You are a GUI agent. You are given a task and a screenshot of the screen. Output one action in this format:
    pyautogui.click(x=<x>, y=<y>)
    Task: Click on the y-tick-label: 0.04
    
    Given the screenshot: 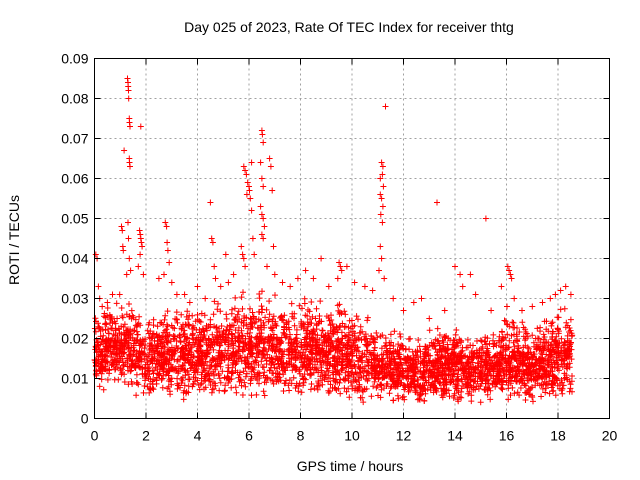 What is the action you would take?
    pyautogui.click(x=74, y=259)
    